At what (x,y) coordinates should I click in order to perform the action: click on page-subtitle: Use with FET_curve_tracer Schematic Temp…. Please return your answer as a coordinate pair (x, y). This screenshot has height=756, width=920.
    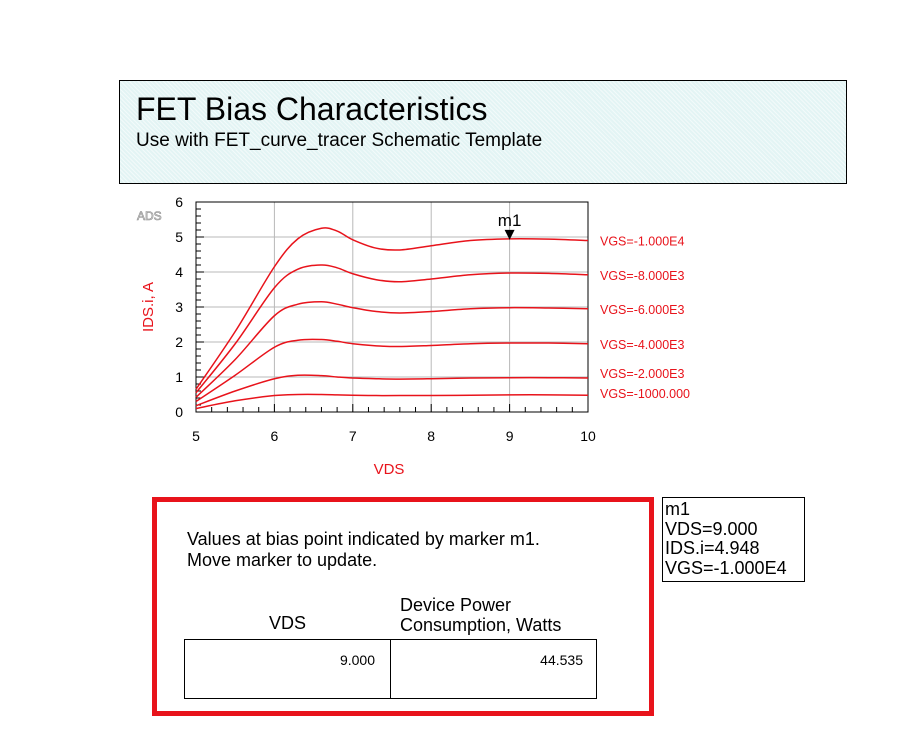
    Looking at the image, I should click on (339, 140).